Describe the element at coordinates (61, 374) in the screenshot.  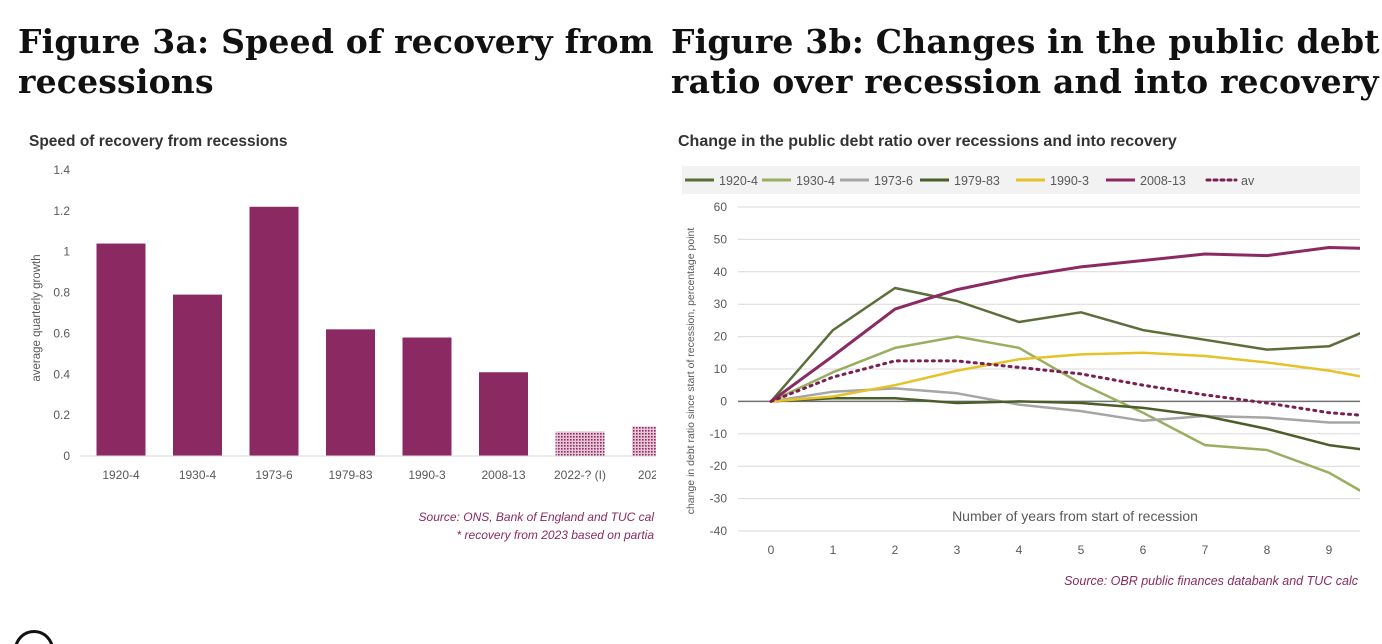
I see `chart-a-ytick-label: 0.4` at that location.